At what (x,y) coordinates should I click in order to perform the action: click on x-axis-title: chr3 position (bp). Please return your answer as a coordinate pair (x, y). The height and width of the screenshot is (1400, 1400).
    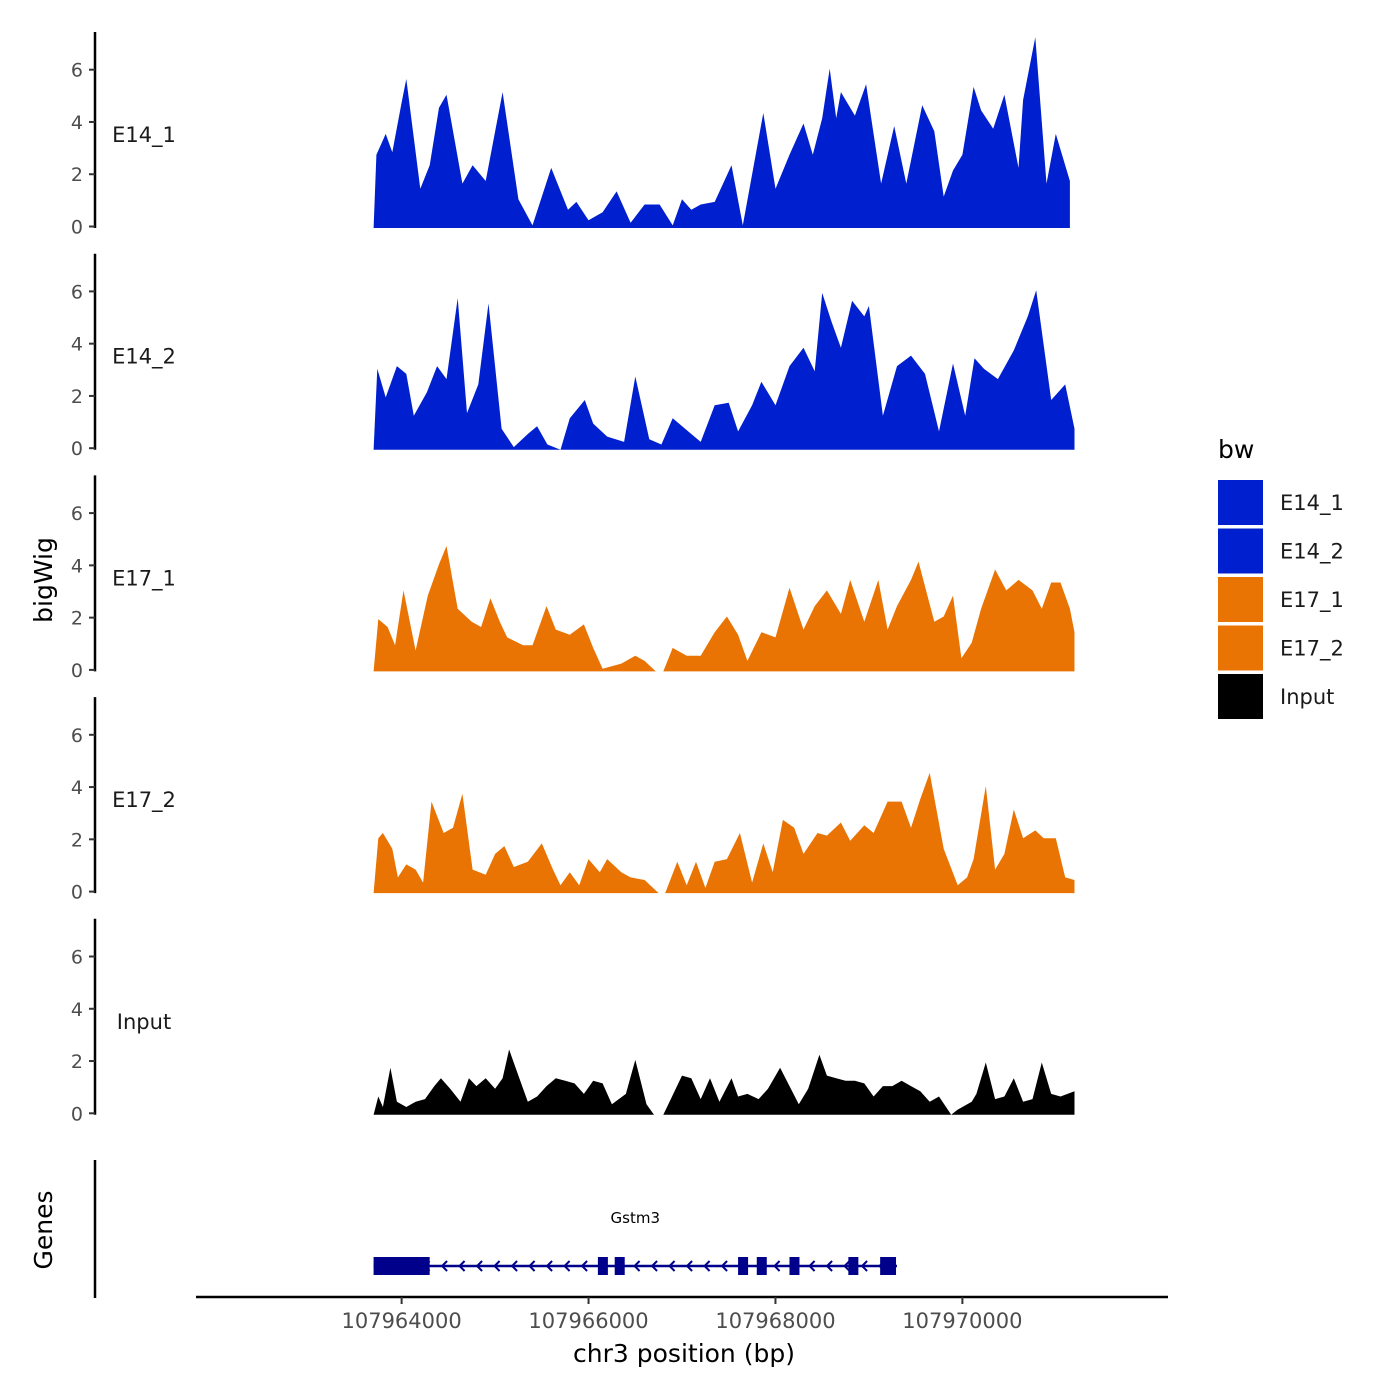
    Looking at the image, I should click on (684, 1353).